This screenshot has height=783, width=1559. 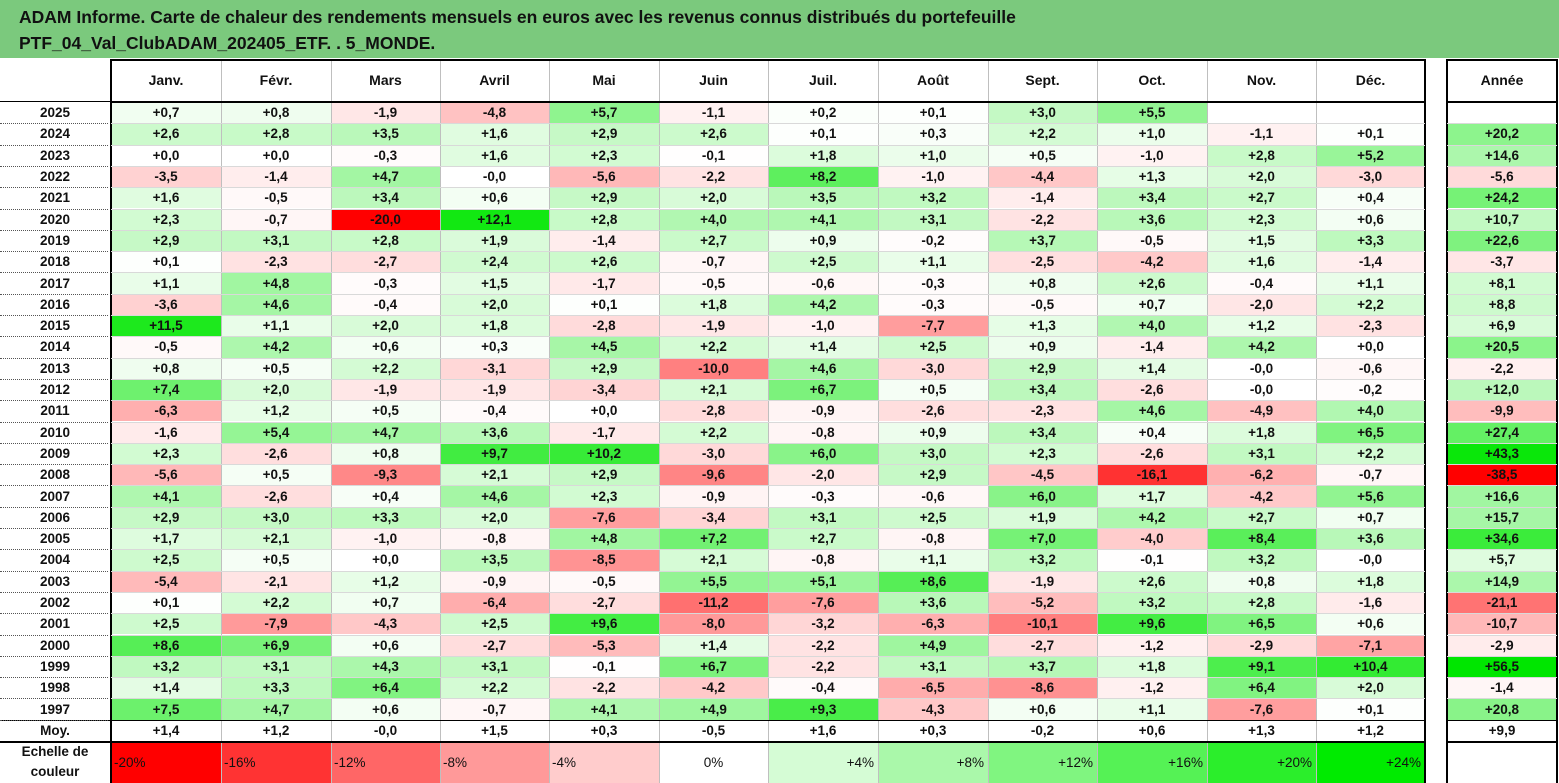 I want to click on heatmap-cell: +2,8, so click(x=604, y=219).